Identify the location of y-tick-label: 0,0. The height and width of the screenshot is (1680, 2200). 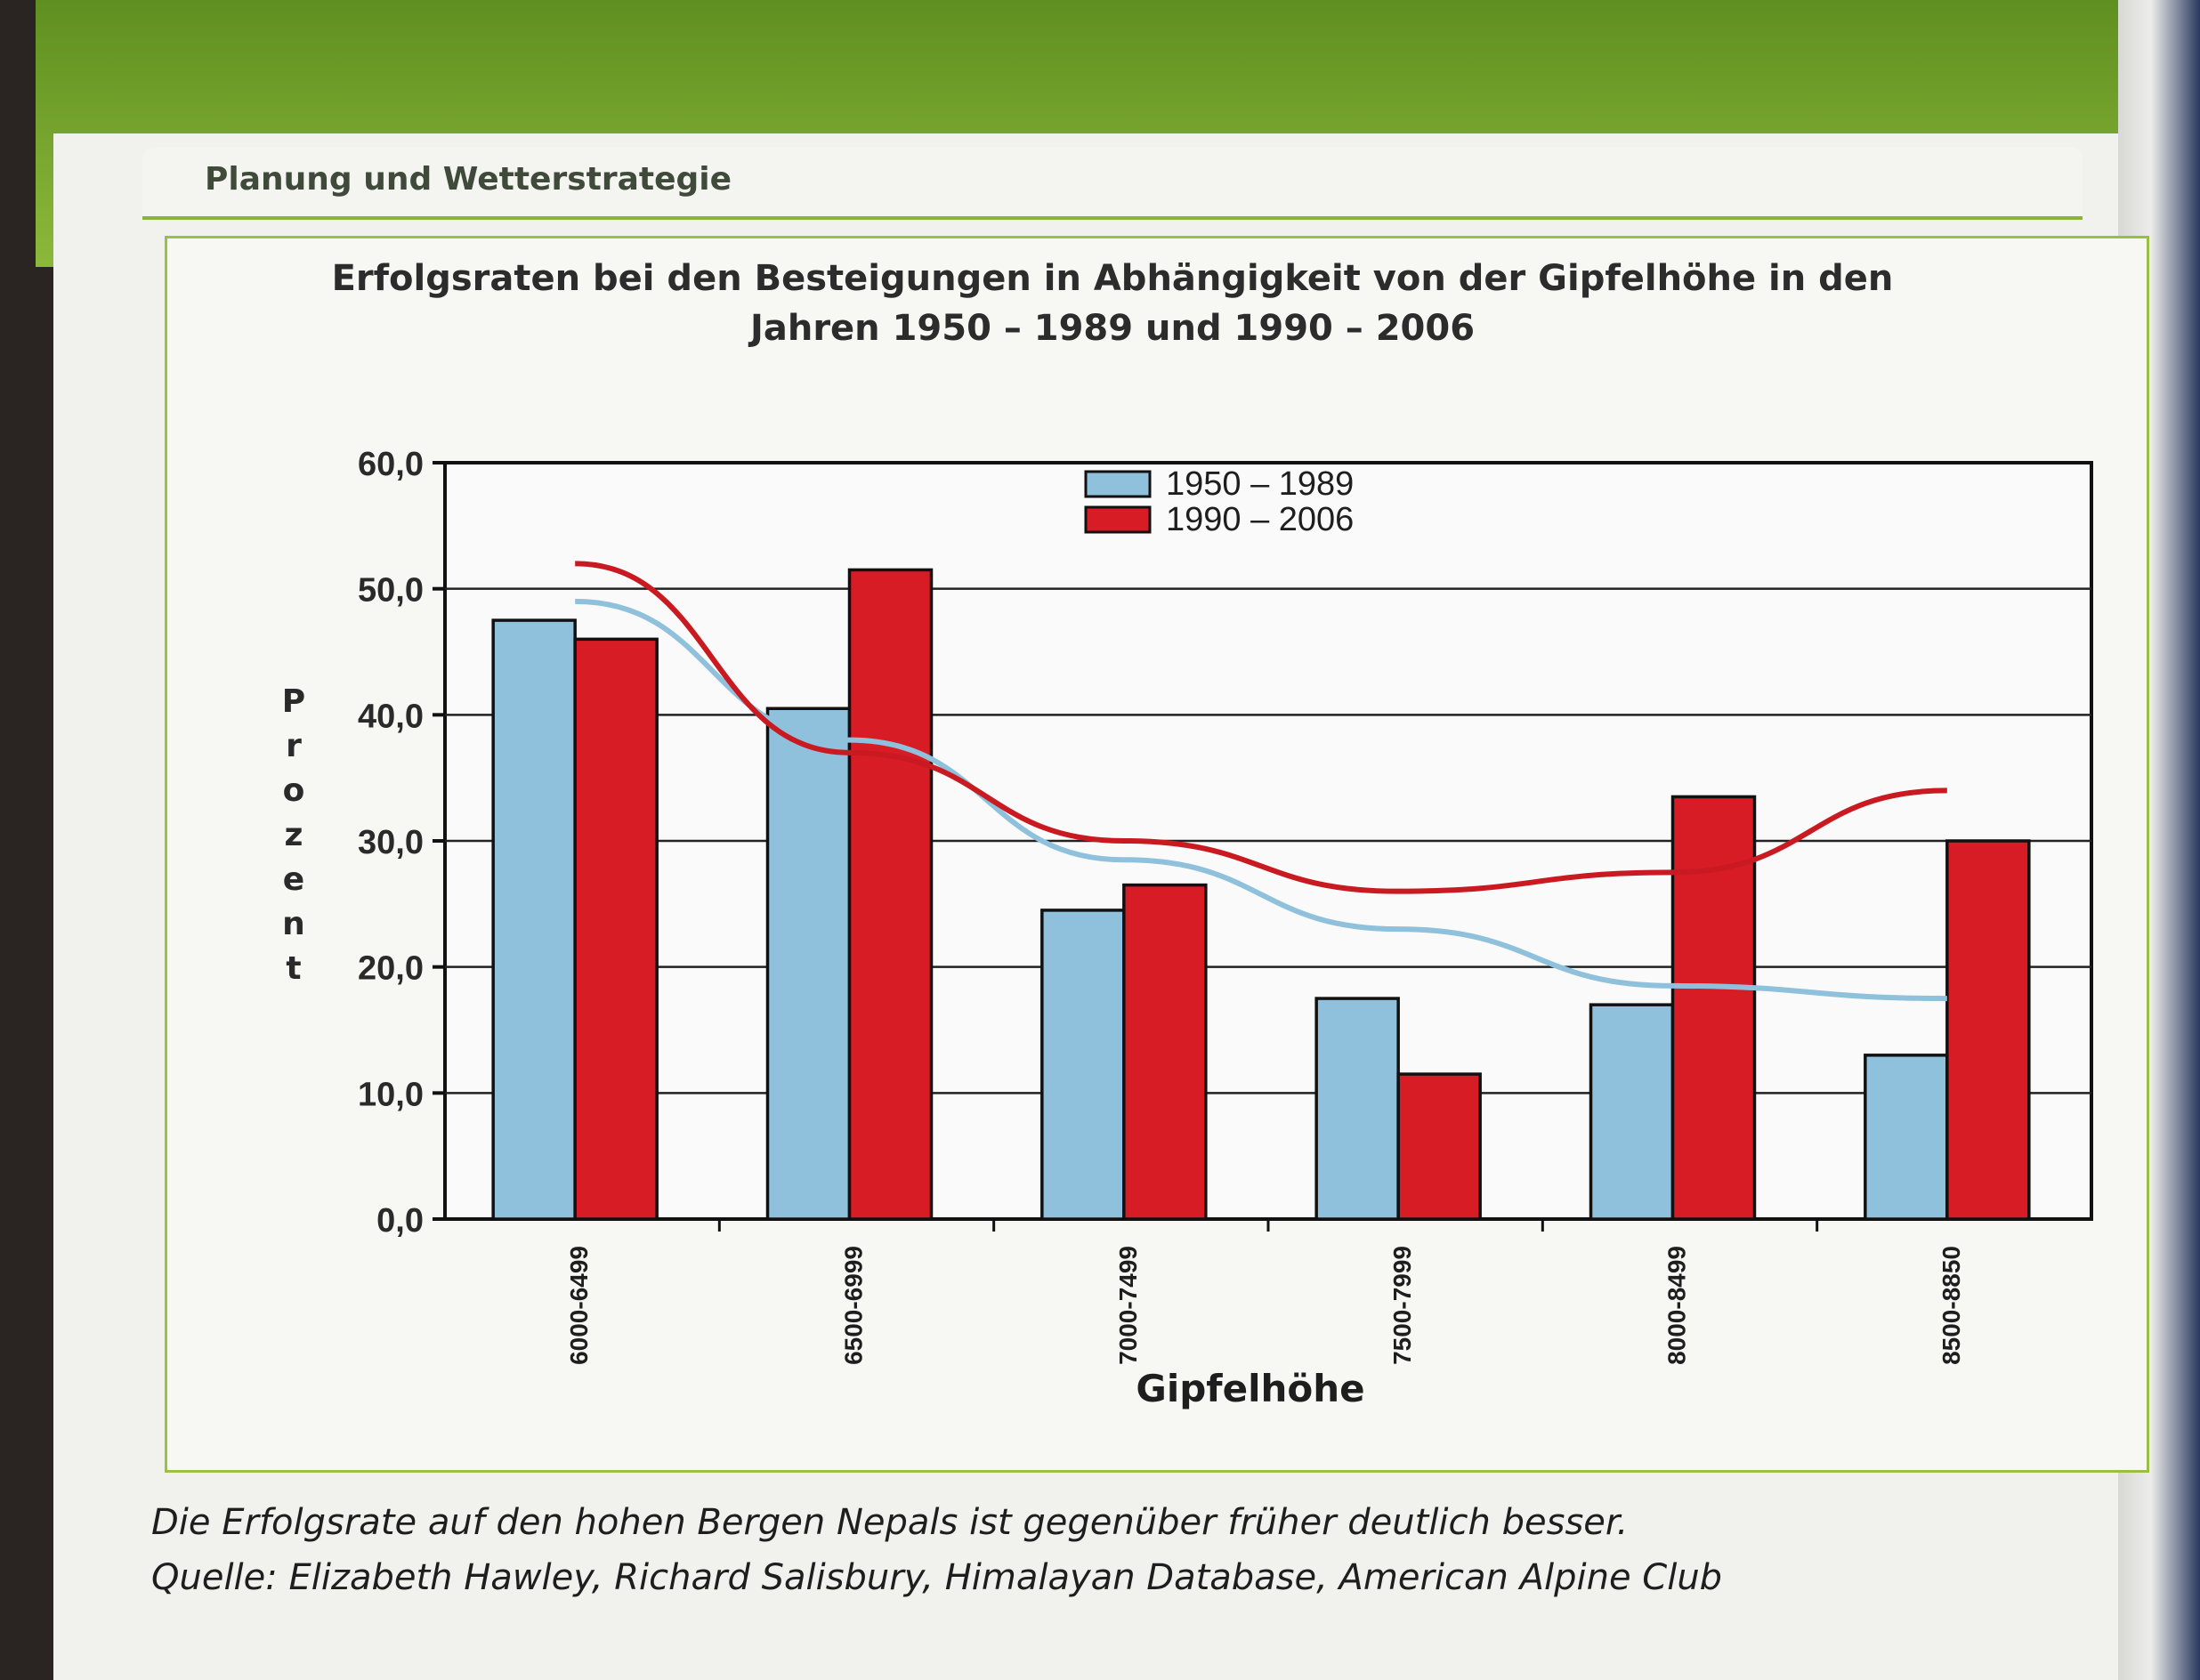
(400, 1221).